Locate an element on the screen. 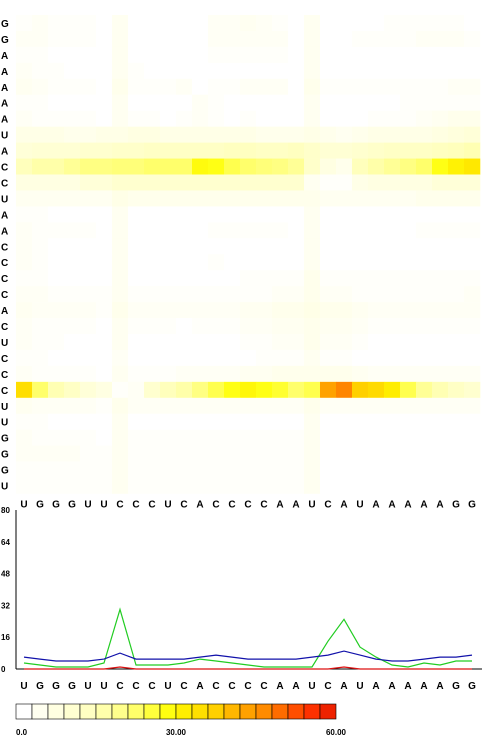 The width and height of the screenshot is (496, 736). legend-swatch is located at coordinates (120, 711).